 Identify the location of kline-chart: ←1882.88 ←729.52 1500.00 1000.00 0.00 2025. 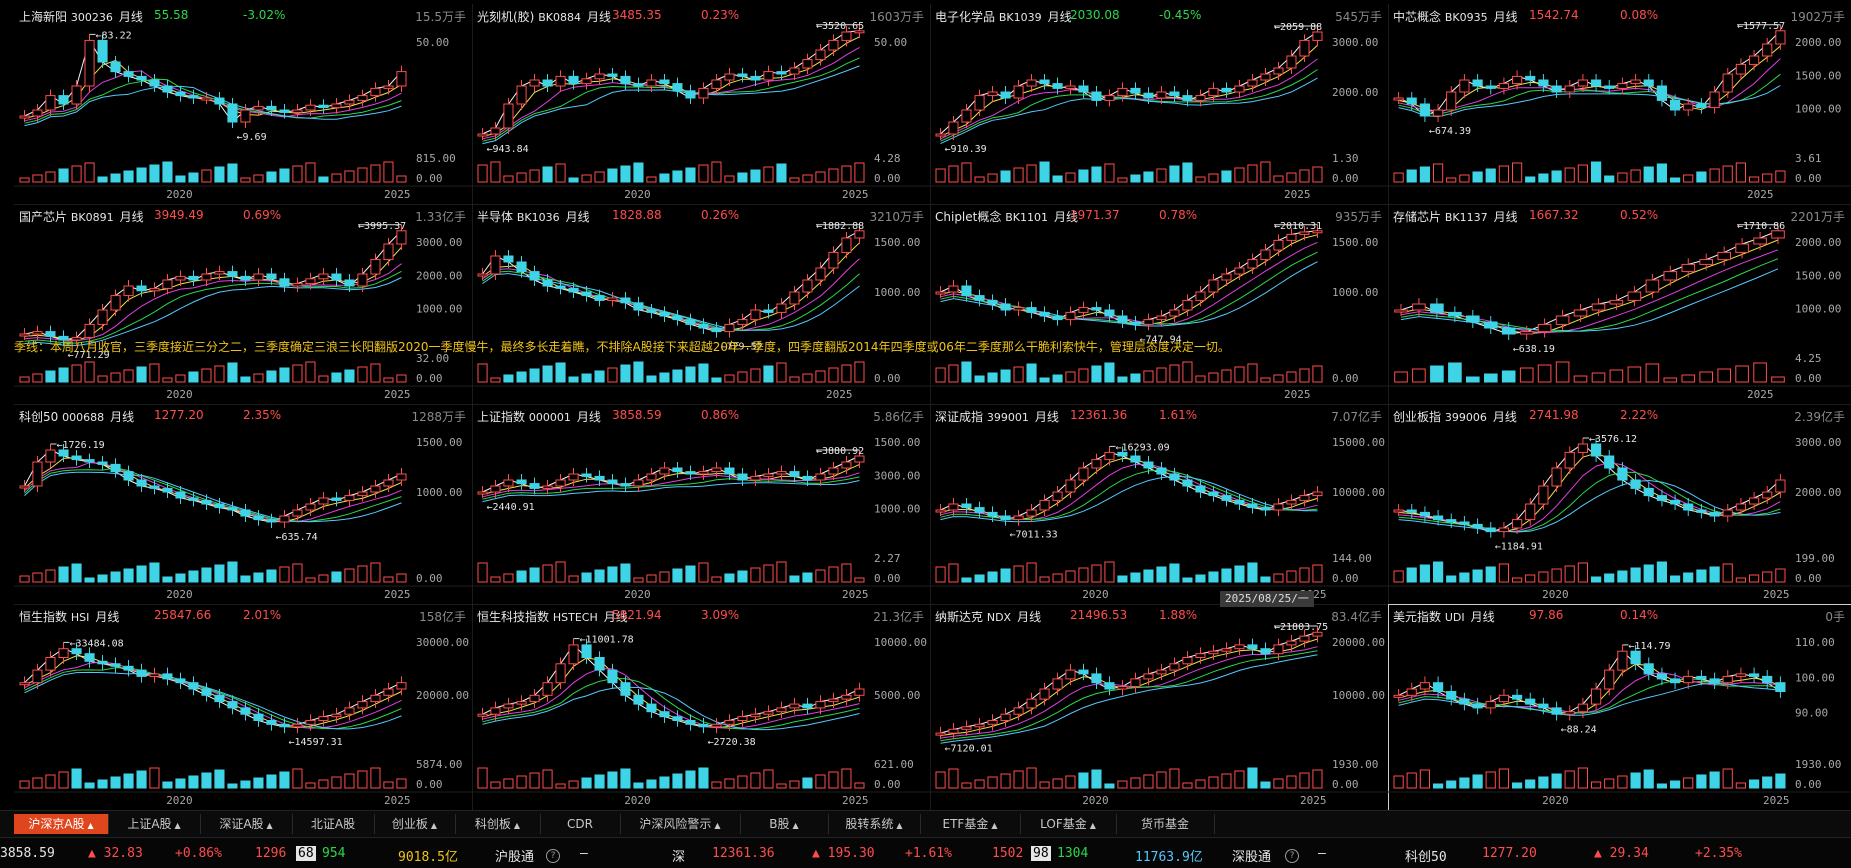
(701, 304).